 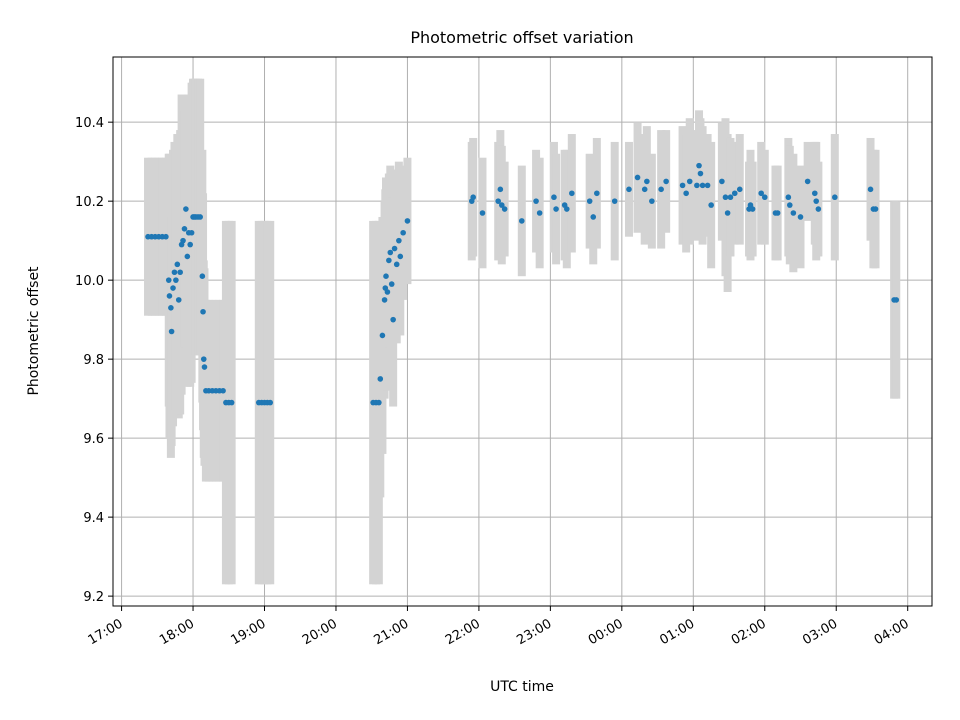 What do you see at coordinates (522, 687) in the screenshot?
I see `x-axis-label: UTC time` at bounding box center [522, 687].